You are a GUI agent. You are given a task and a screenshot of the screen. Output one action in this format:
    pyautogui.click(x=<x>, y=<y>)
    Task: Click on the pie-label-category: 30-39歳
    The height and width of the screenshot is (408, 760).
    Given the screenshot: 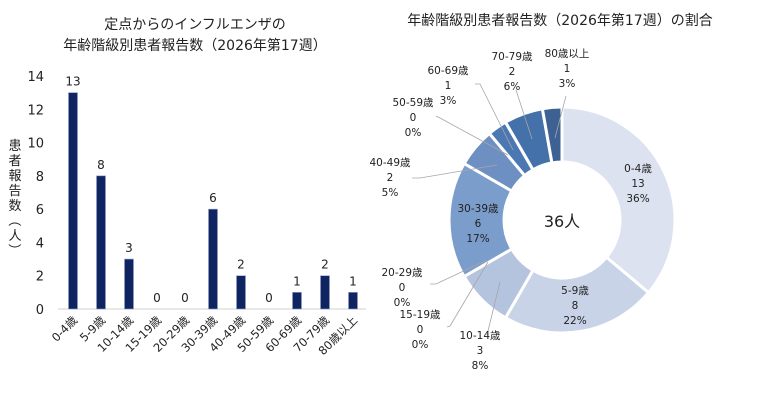 What is the action you would take?
    pyautogui.click(x=478, y=209)
    